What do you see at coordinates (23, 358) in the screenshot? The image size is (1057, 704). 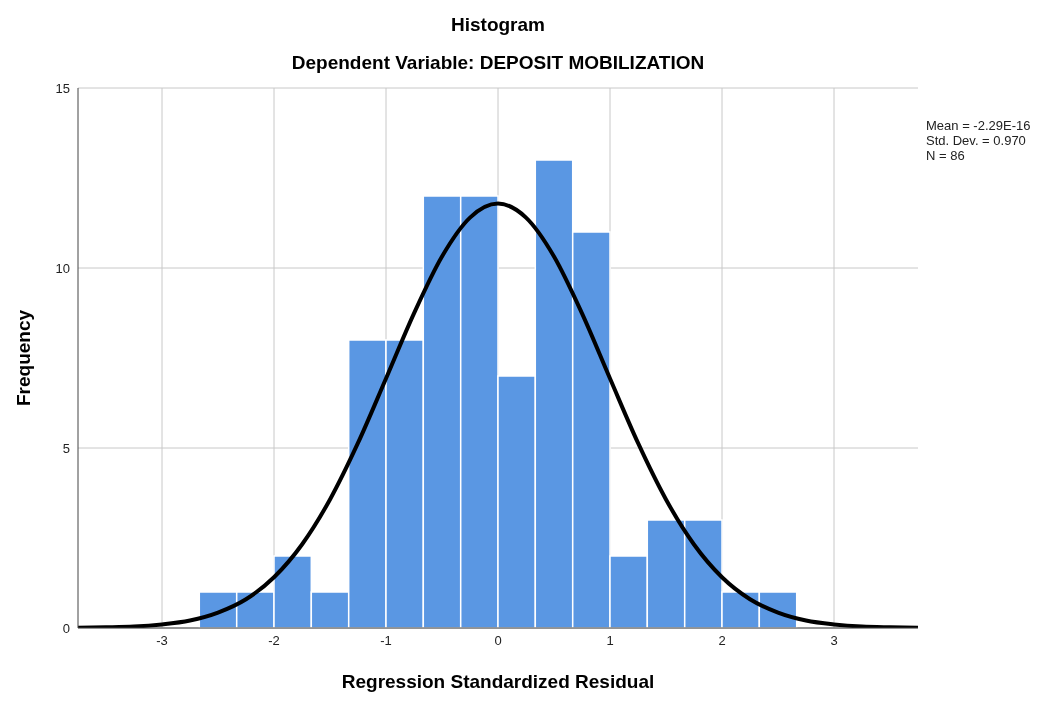 I see `y-axis-title: Frequency` at bounding box center [23, 358].